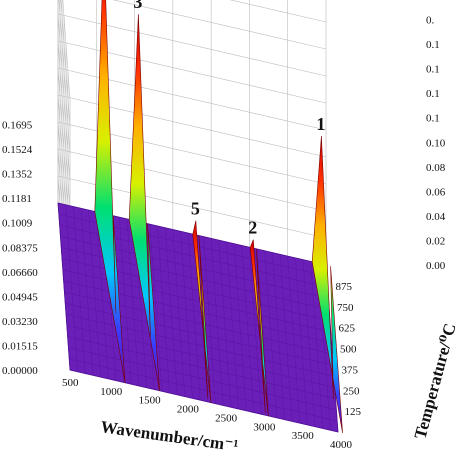  What do you see at coordinates (344, 287) in the screenshot?
I see `y-tick-label: 875` at bounding box center [344, 287].